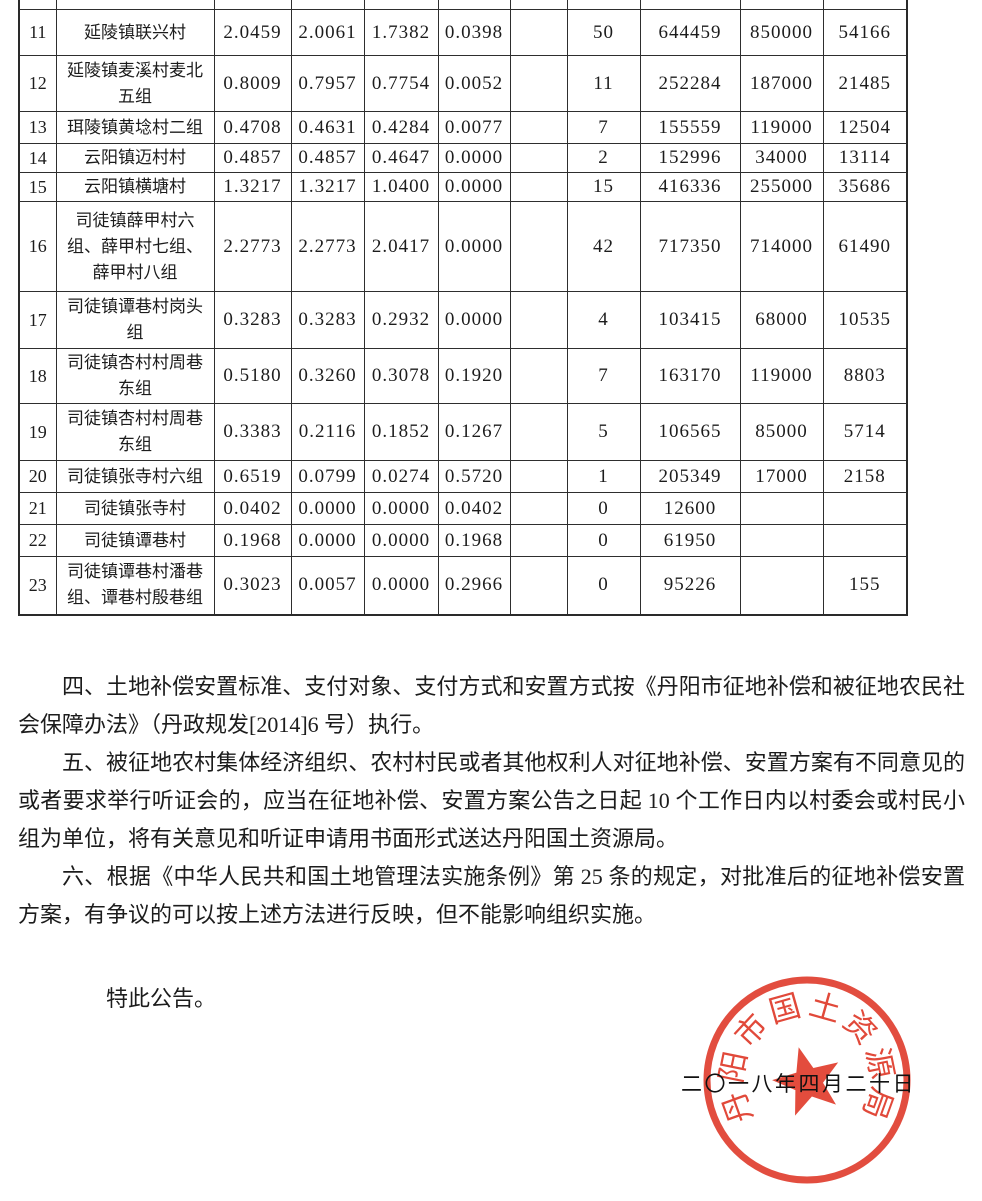 This screenshot has width=982, height=1201. Describe the element at coordinates (135, 83) in the screenshot. I see `table-cell: 延陵镇麦溪村麦北五组` at that location.